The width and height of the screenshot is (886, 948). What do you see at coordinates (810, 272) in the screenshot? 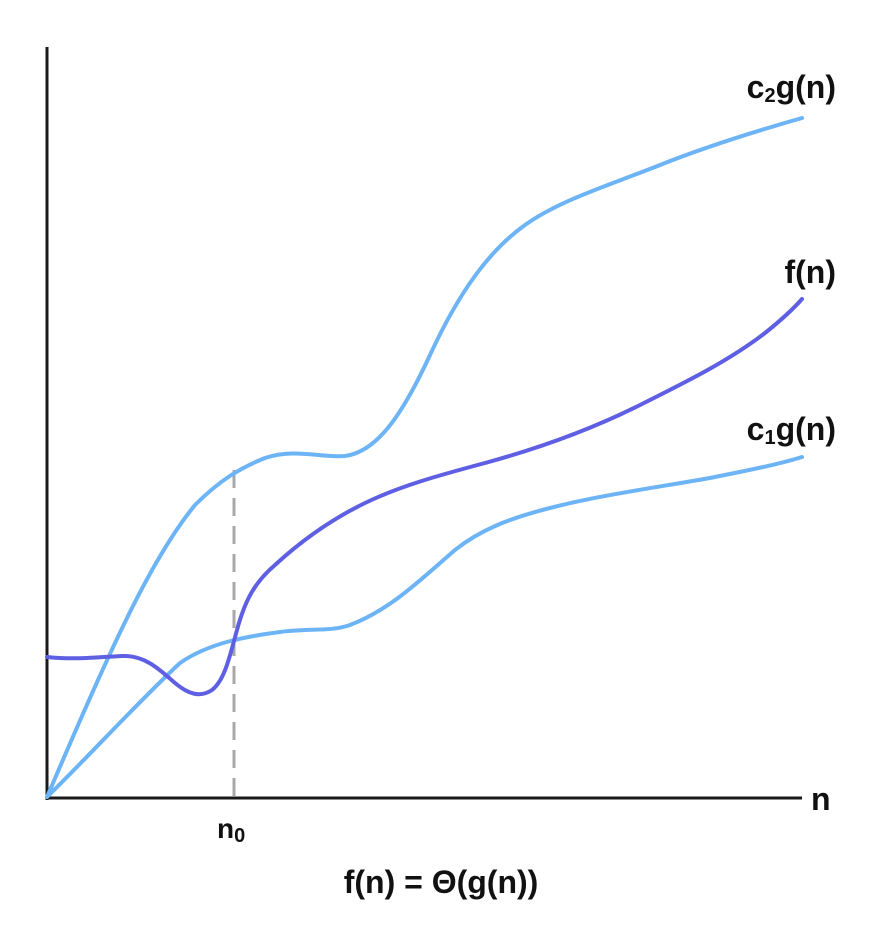
I see `label-fn: f(n)` at bounding box center [810, 272].